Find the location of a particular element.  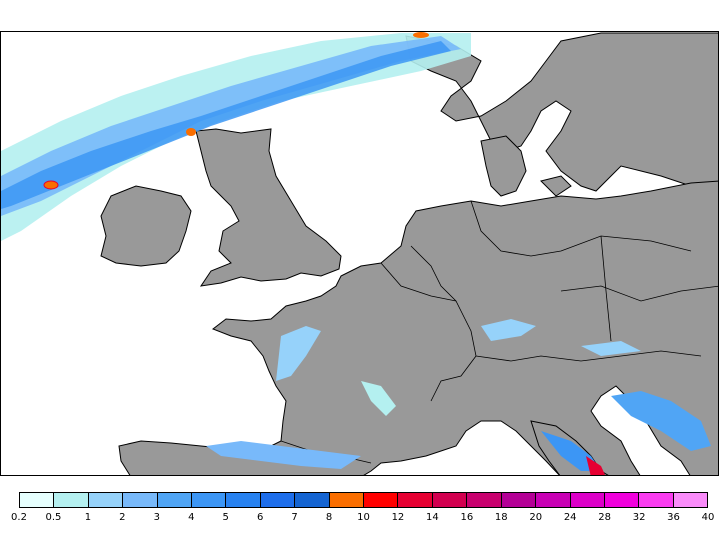

legend-label: 3 is located at coordinates (156, 517).